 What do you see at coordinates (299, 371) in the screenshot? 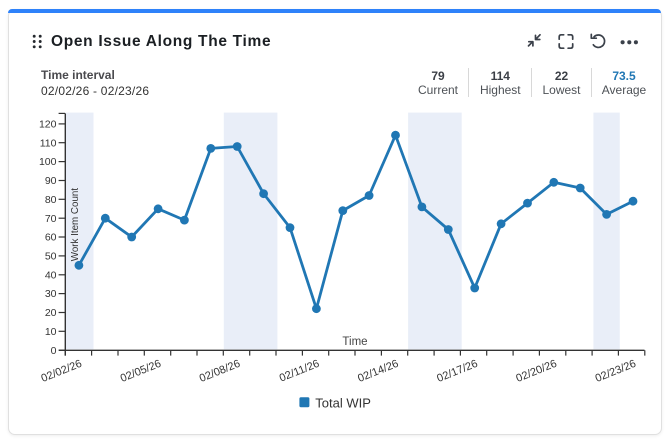
I see `svg-text: 02/11/26` at bounding box center [299, 371].